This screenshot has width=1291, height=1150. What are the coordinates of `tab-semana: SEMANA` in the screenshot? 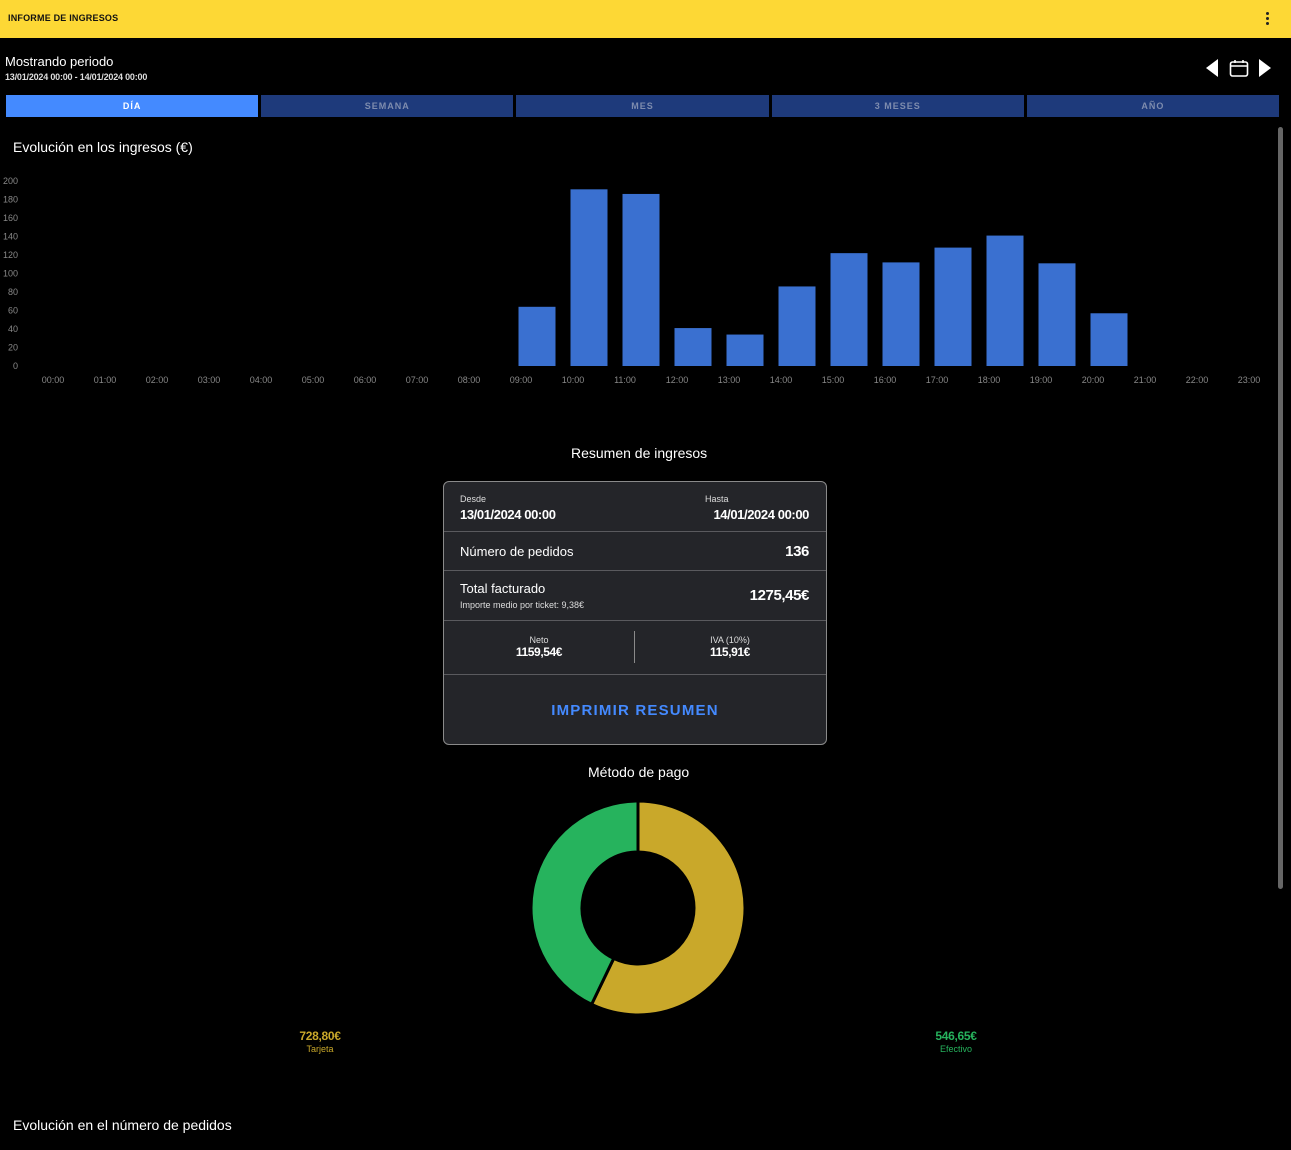 It's located at (387, 106).